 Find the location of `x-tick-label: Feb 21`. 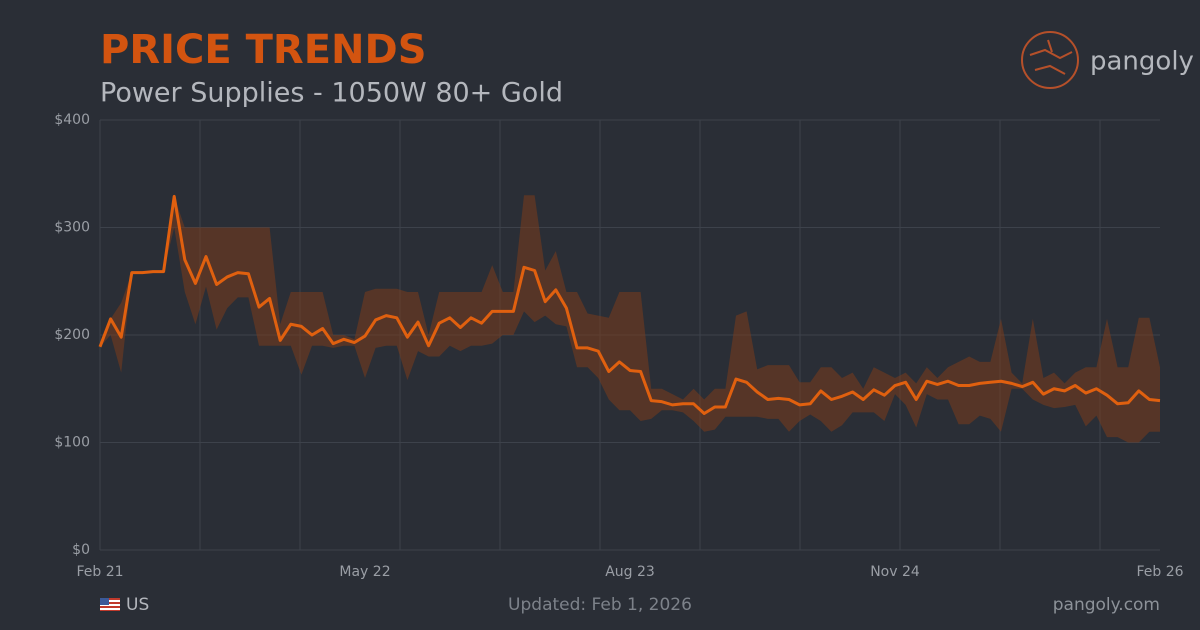

x-tick-label: Feb 21 is located at coordinates (99, 572).